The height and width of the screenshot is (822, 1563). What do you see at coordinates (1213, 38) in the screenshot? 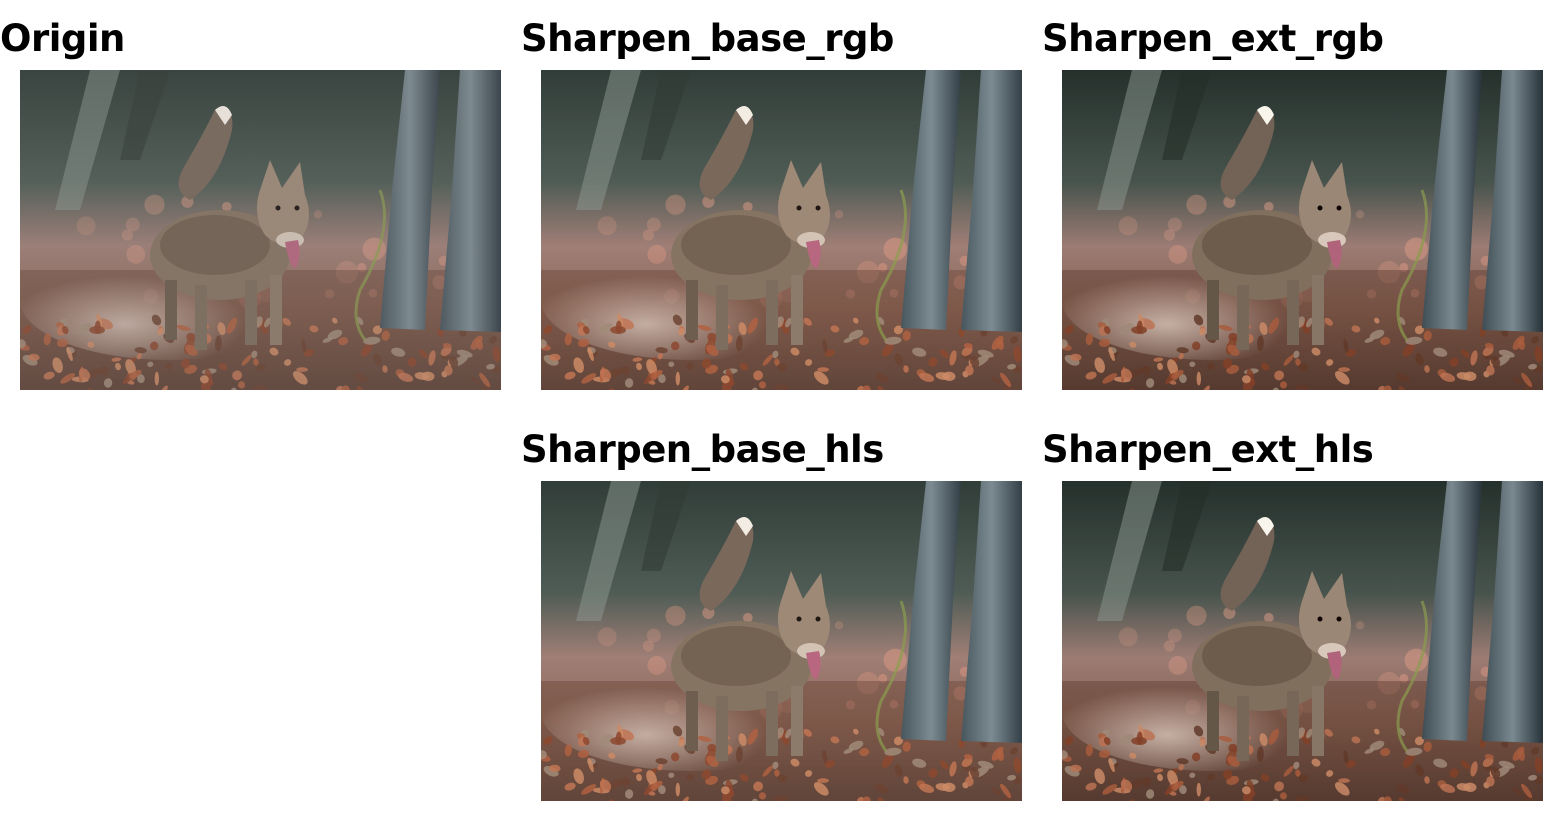
I see `panel-title-sharpen-ext-rgb: Sharpen_ext_rgb` at bounding box center [1213, 38].